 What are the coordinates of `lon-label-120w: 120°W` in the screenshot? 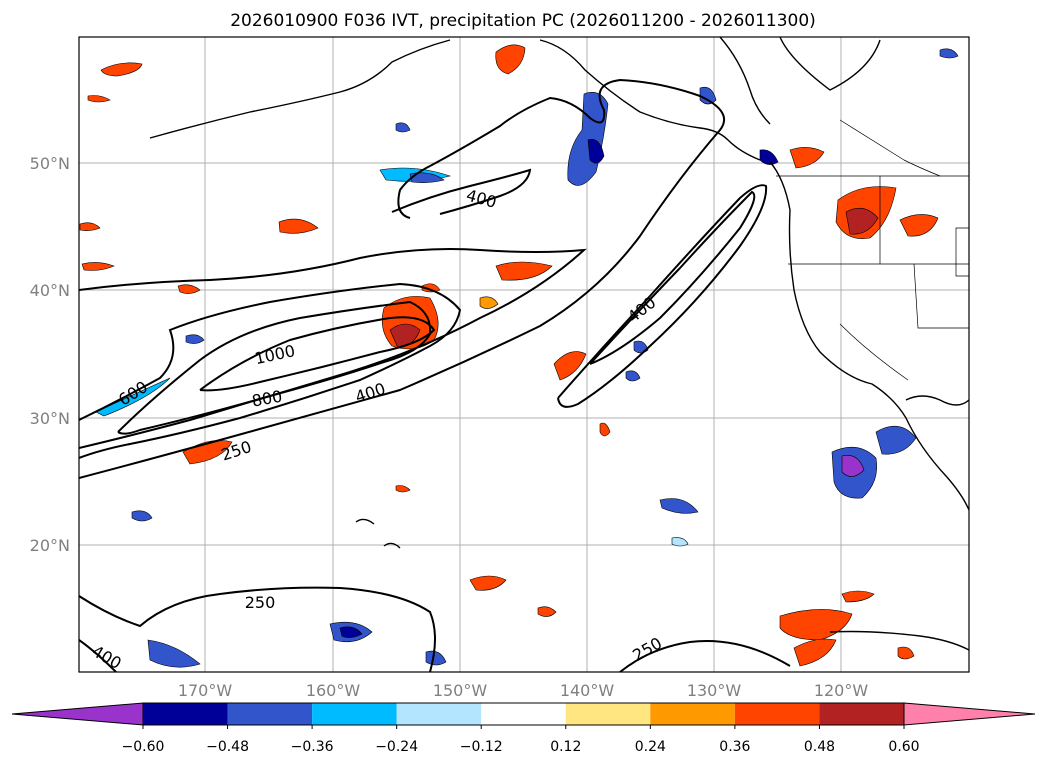 It's located at (841, 690).